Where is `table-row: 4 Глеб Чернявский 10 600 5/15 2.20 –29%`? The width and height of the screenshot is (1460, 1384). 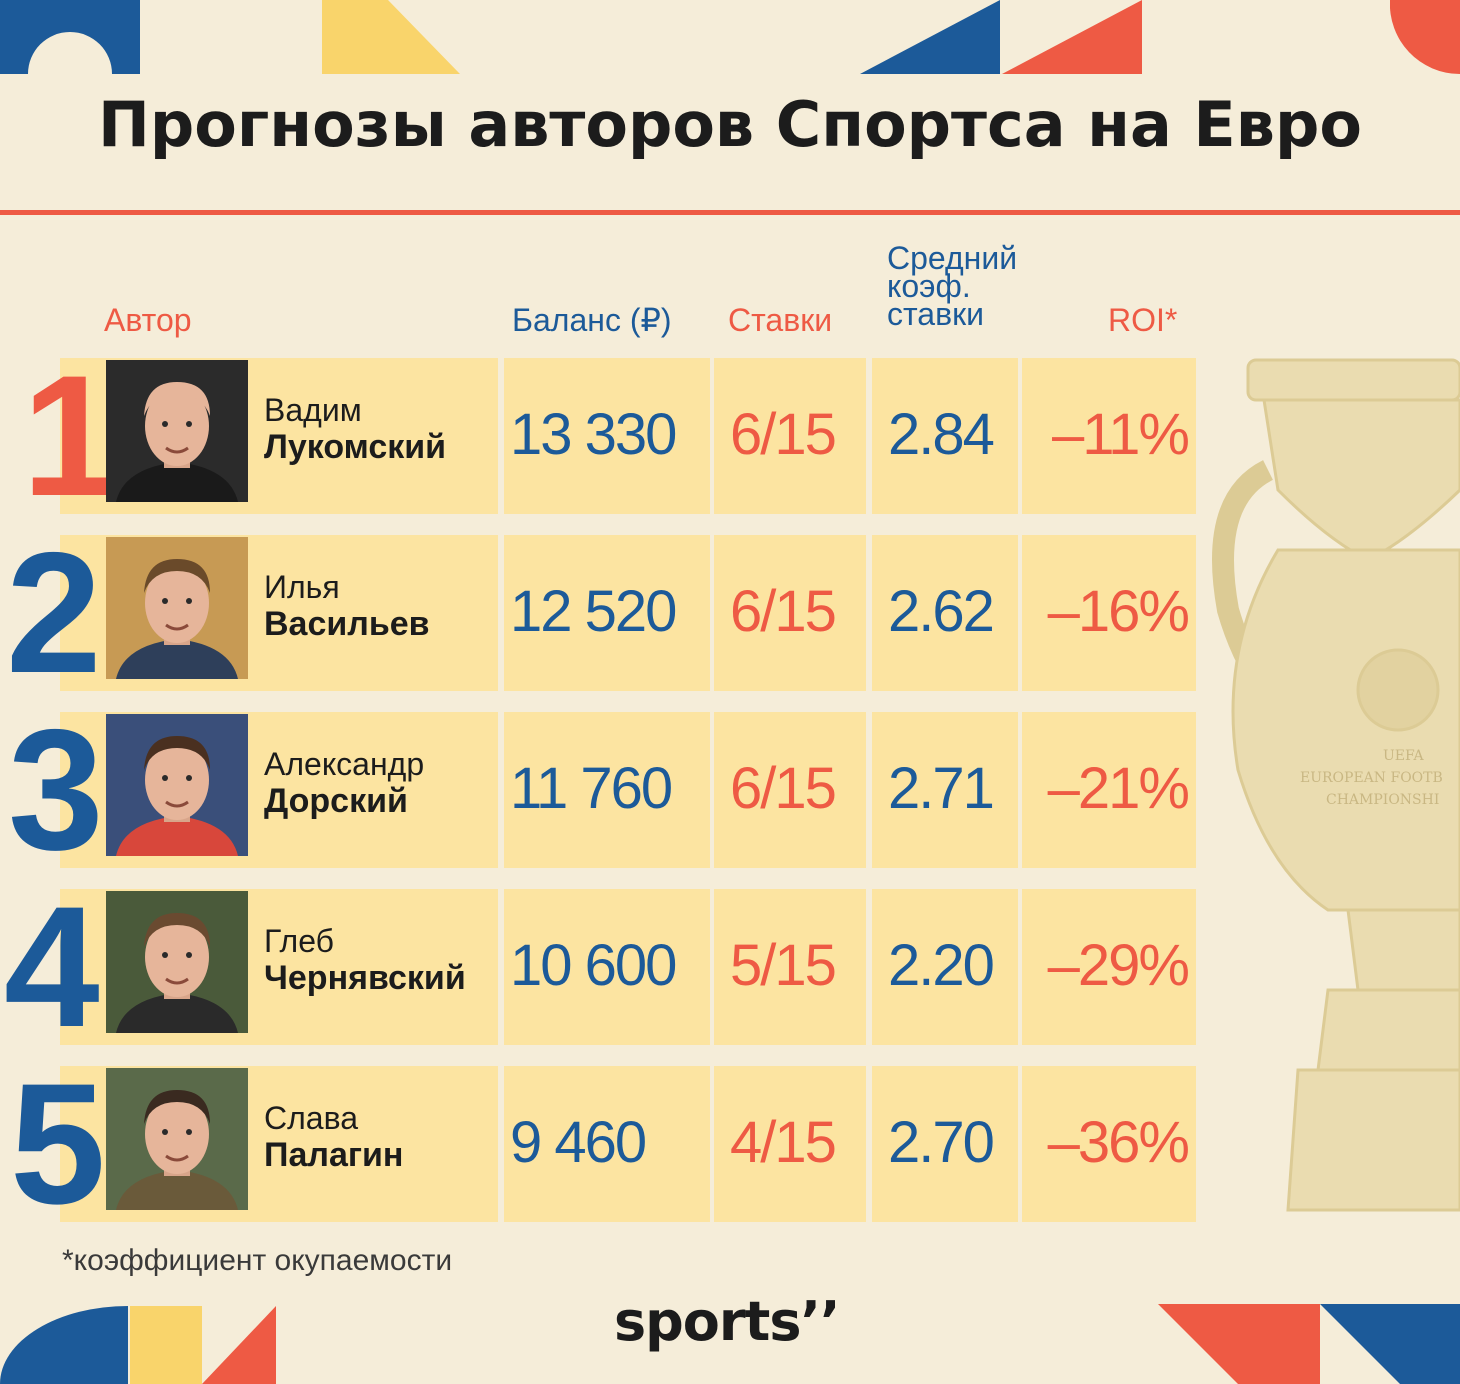 table-row: 4 Глеб Чернявский 10 600 5/15 2.20 –29% is located at coordinates (600, 967).